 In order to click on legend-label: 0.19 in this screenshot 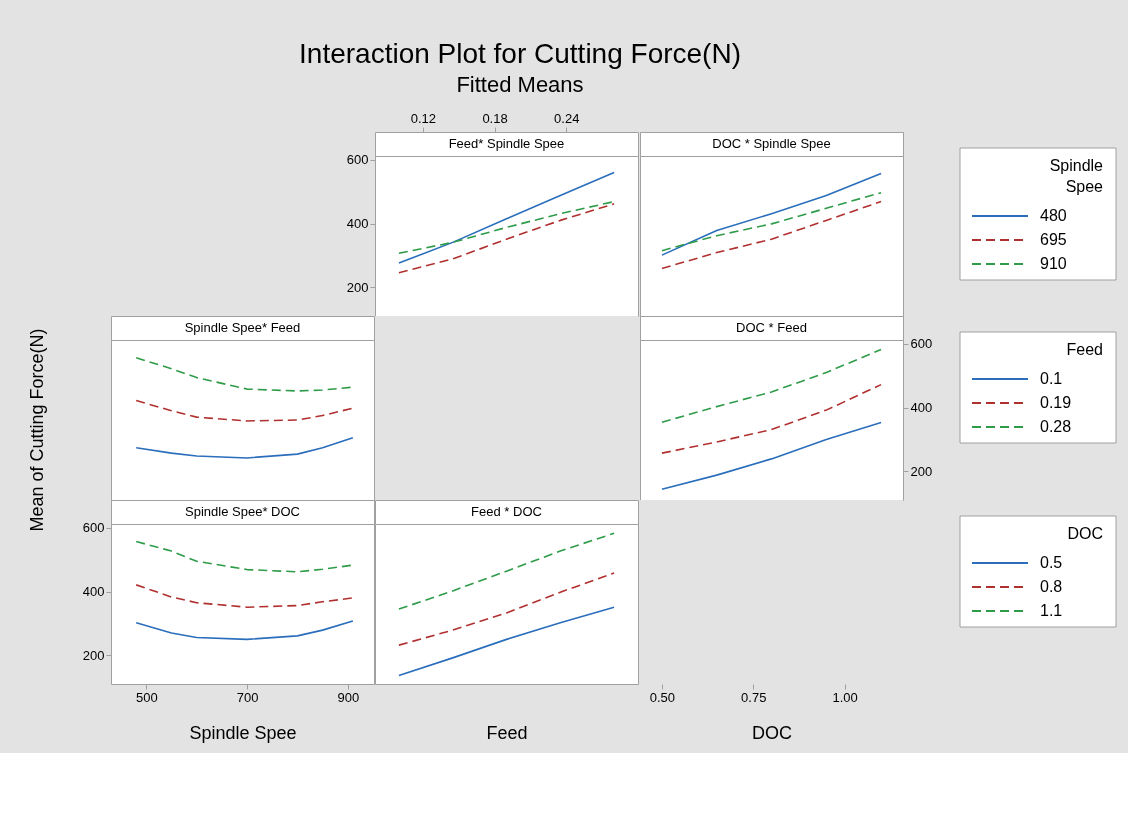, I will do `click(1056, 402)`.